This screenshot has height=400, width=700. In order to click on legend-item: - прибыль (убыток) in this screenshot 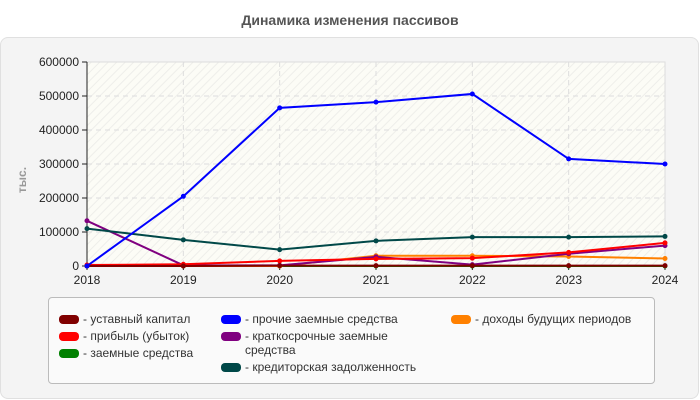, I will do `click(139, 336)`.